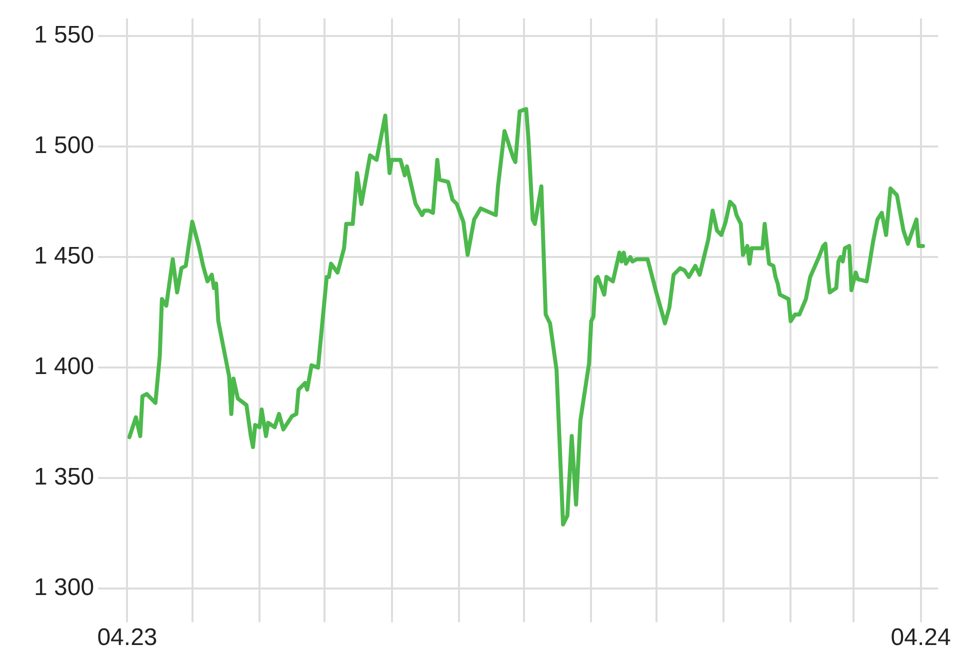  I want to click on y-tick-label: 1 500, so click(64, 146).